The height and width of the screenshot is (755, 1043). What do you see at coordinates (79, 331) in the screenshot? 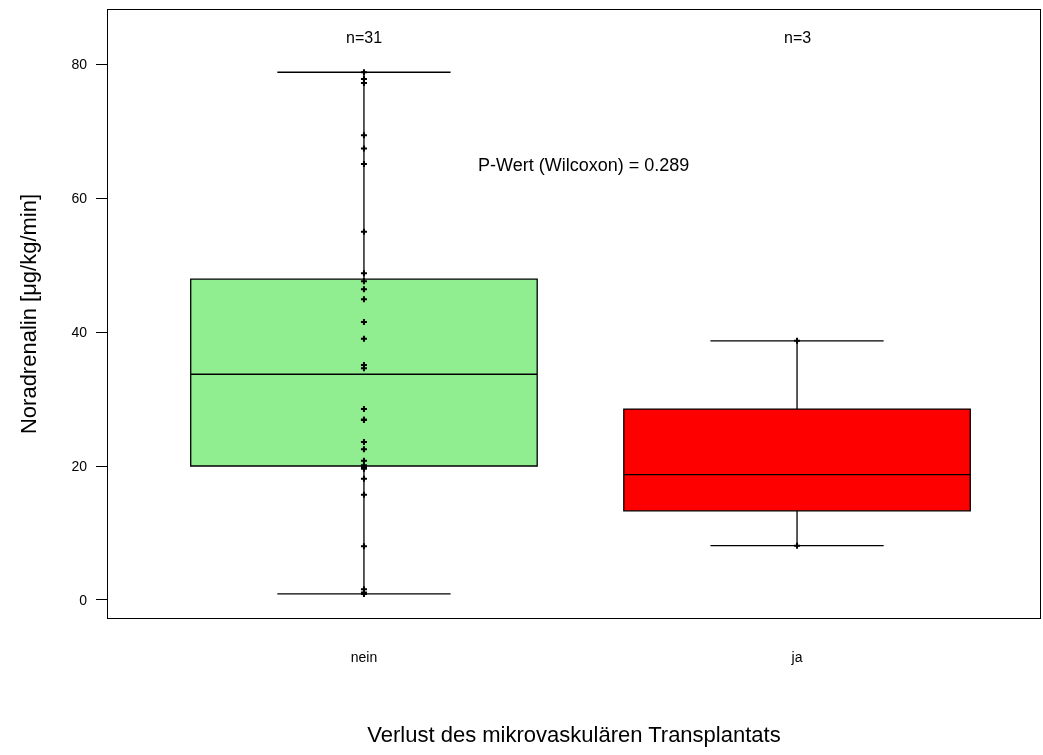
I see `y-tick-label: 40` at bounding box center [79, 331].